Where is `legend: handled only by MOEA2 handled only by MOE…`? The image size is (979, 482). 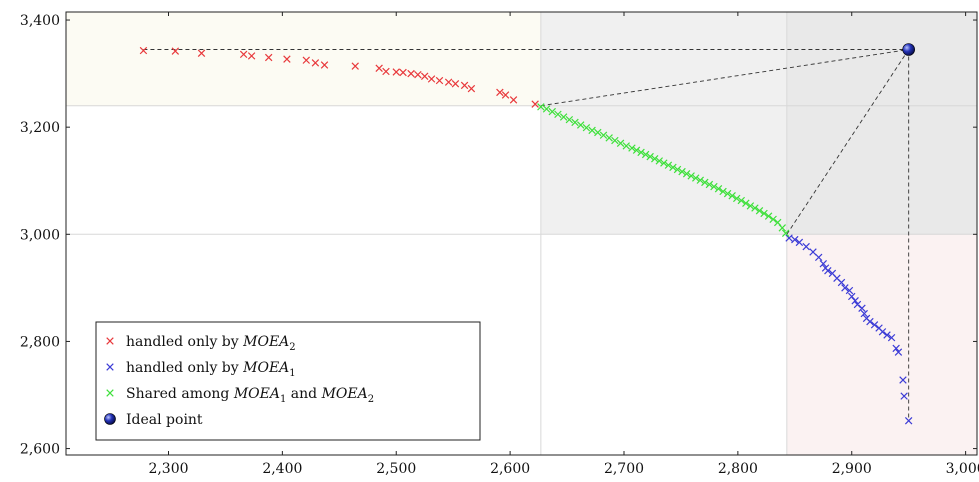
legend: handled only by MOEA2 handled only by MOE… is located at coordinates (288, 381).